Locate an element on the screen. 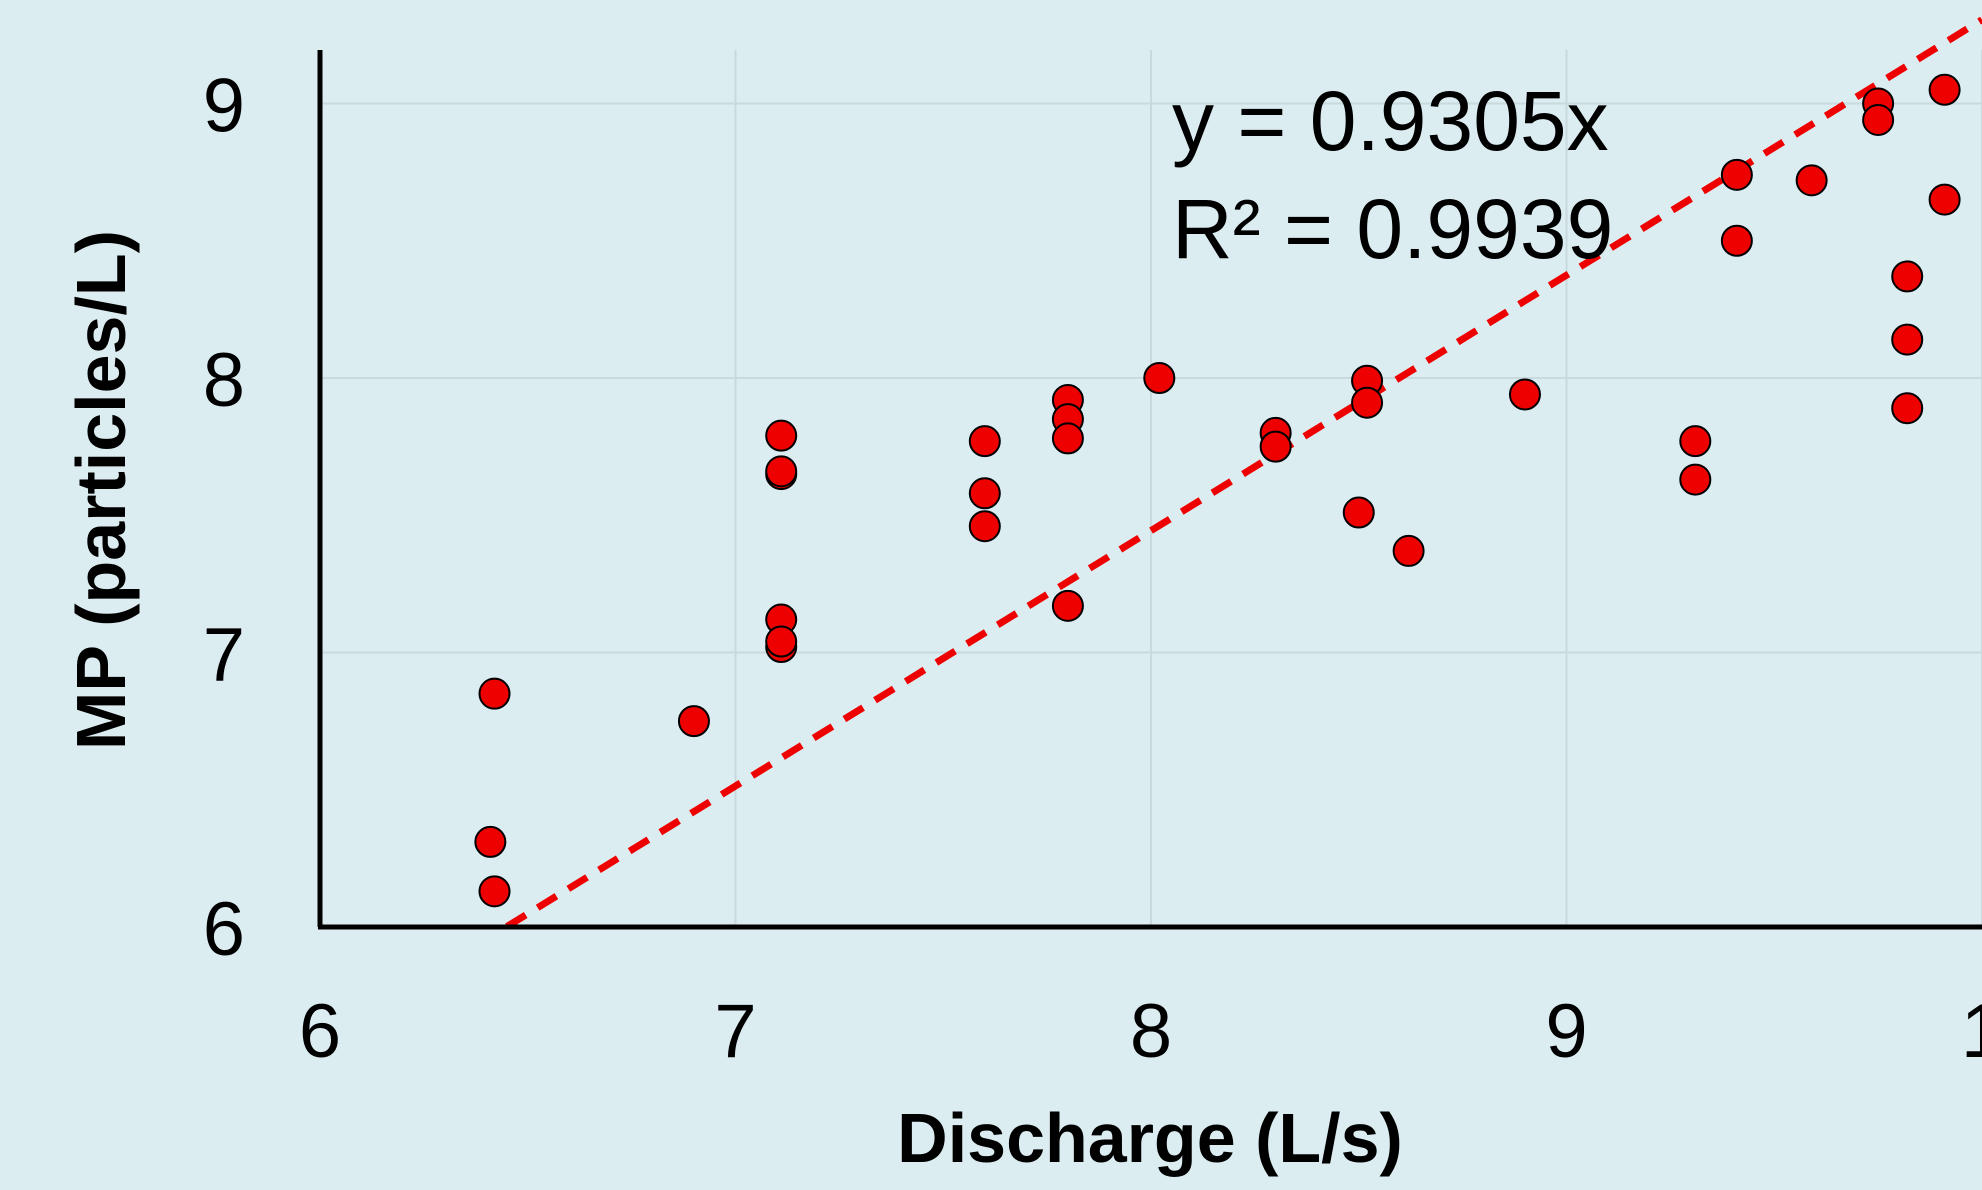  x-tick-label: 7 is located at coordinates (735, 1031).